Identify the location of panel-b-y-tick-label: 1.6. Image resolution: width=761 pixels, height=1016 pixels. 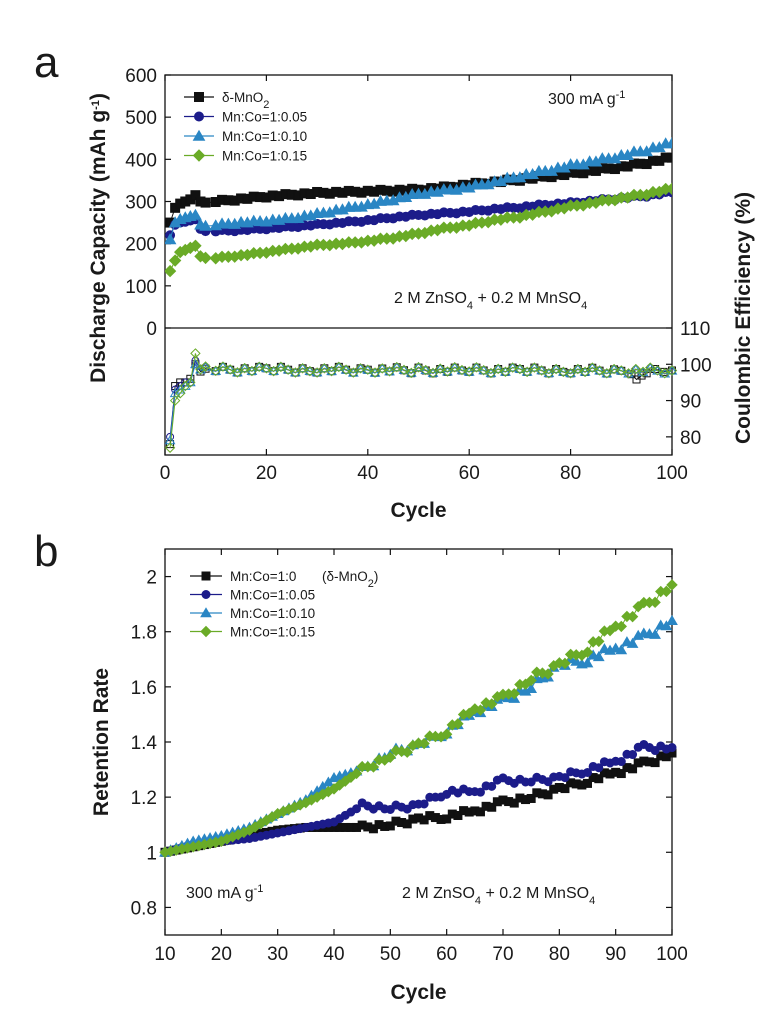
(144, 688).